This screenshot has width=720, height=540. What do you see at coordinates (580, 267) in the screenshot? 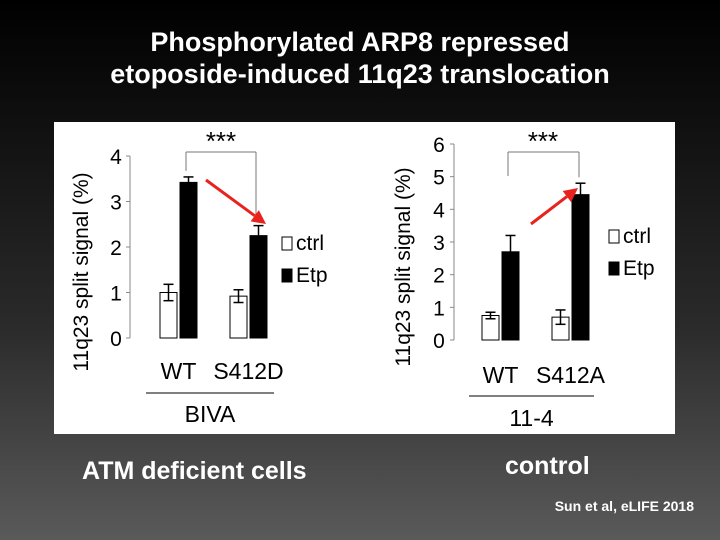
I see `bar-etp-s412a` at bounding box center [580, 267].